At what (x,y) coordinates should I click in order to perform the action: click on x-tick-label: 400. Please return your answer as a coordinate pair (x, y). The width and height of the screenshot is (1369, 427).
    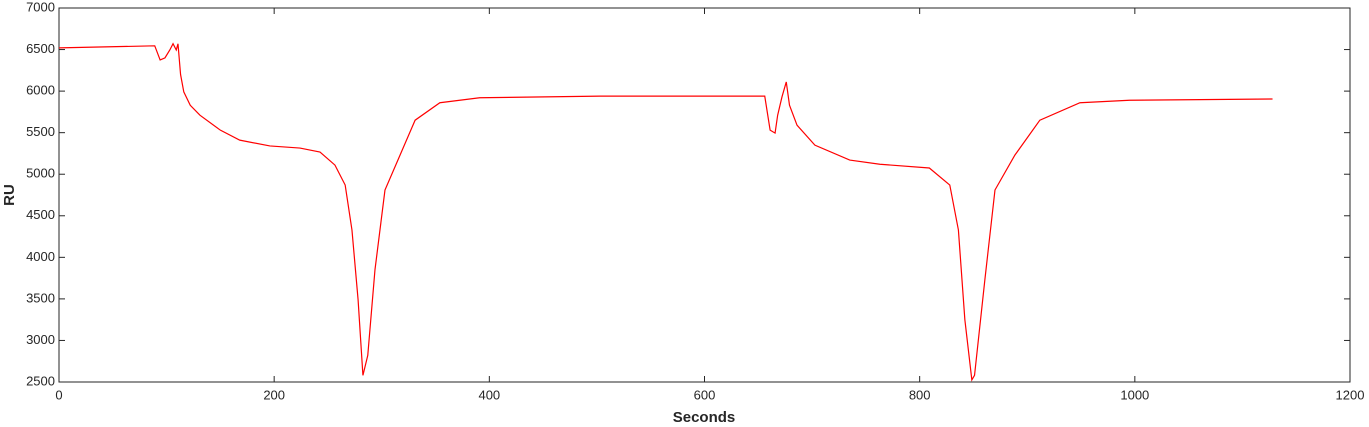
    Looking at the image, I should click on (489, 394).